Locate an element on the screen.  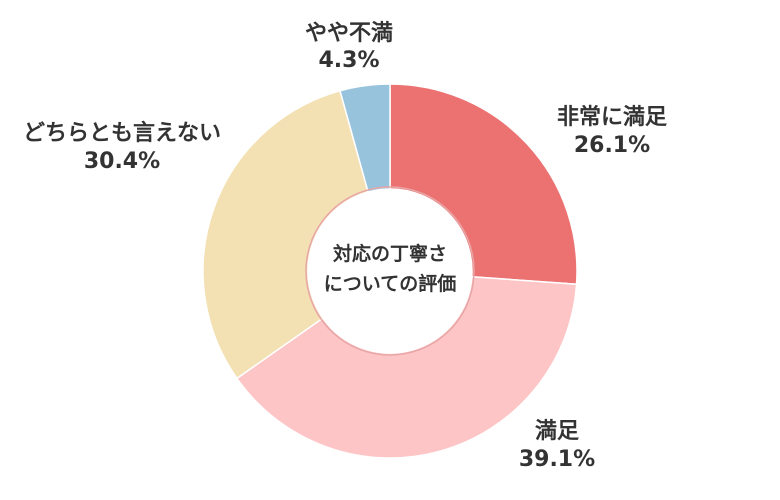
slice-label: やや不満 is located at coordinates (349, 33).